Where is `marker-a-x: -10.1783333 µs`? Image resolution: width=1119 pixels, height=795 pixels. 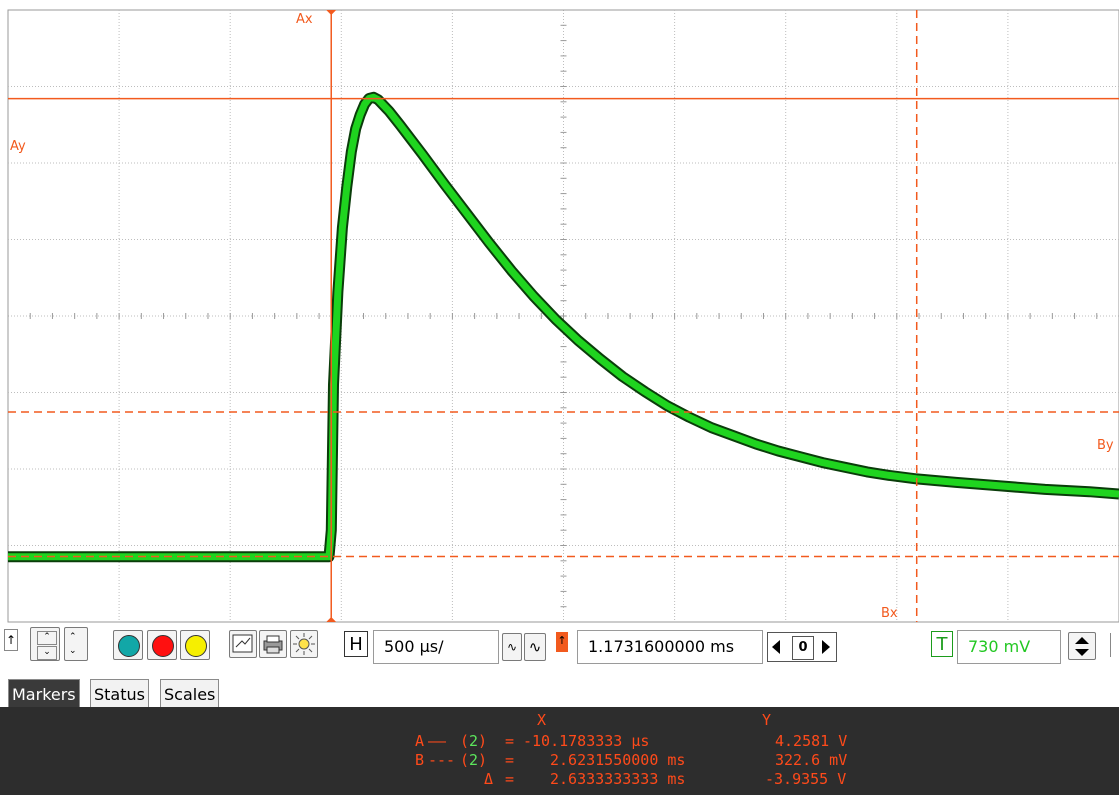 marker-a-x: -10.1783333 µs is located at coordinates (586, 741).